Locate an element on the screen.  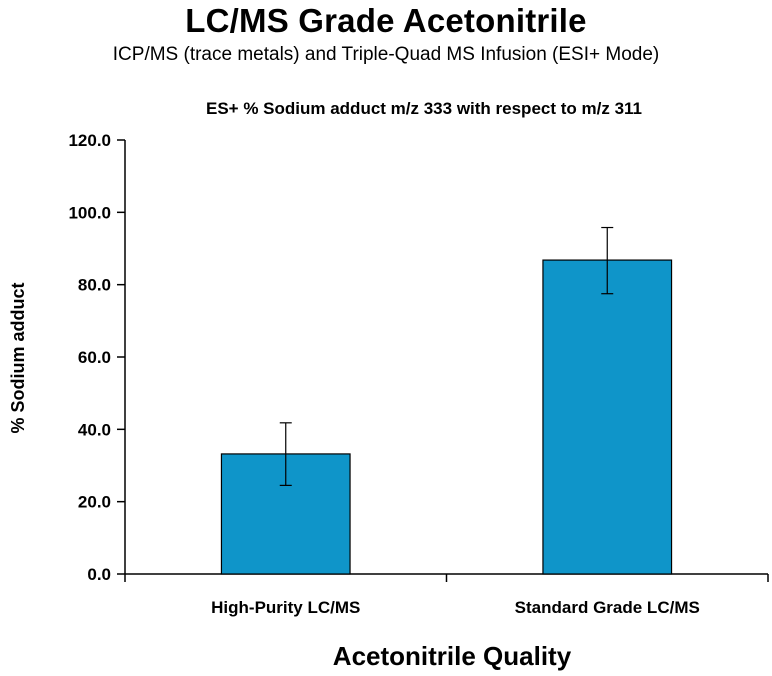
x-category-label: High-Purity LC/MS is located at coordinates (285, 607).